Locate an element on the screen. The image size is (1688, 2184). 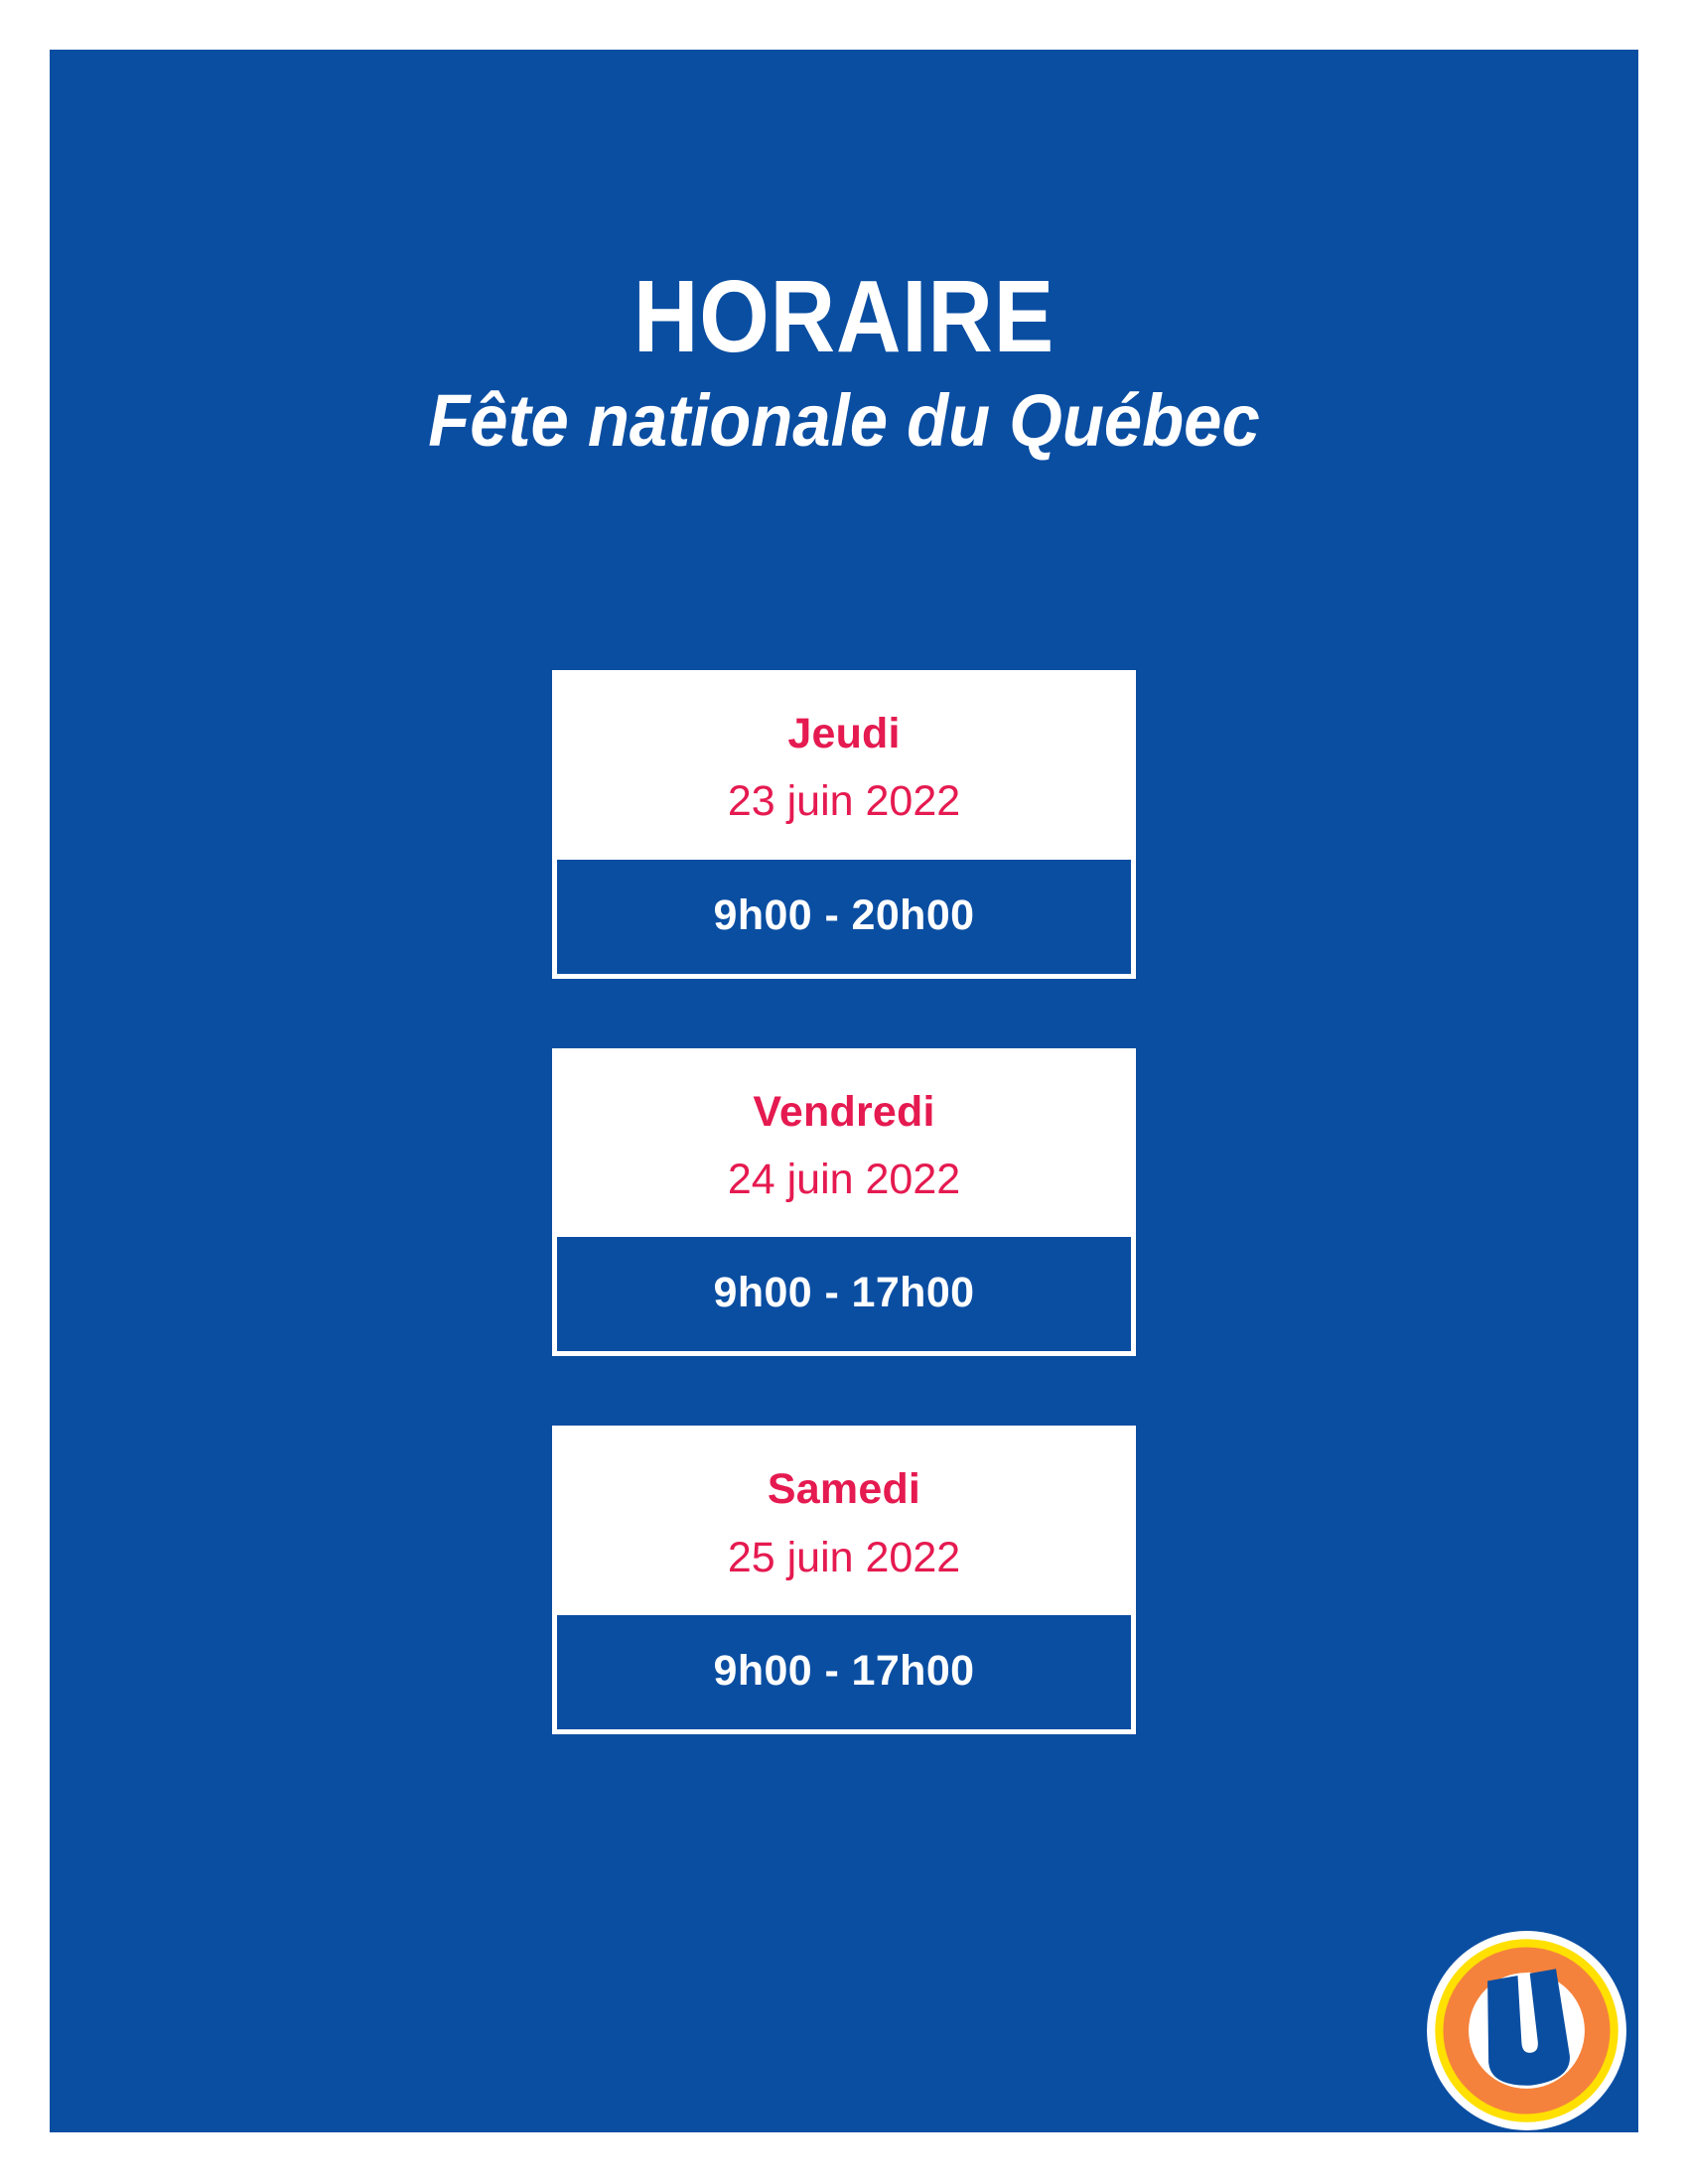
schedule-card: Samedi 25 juin 2022 9h00 - 17h00 is located at coordinates (844, 1580).